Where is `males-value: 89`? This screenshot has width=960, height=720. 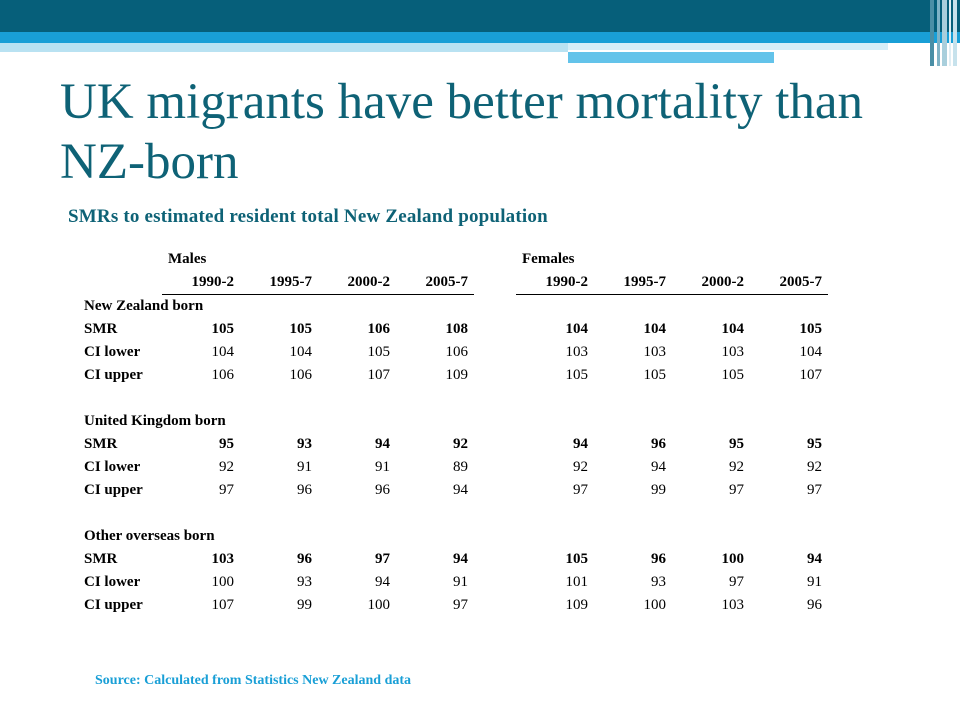
males-value: 89 is located at coordinates (460, 467).